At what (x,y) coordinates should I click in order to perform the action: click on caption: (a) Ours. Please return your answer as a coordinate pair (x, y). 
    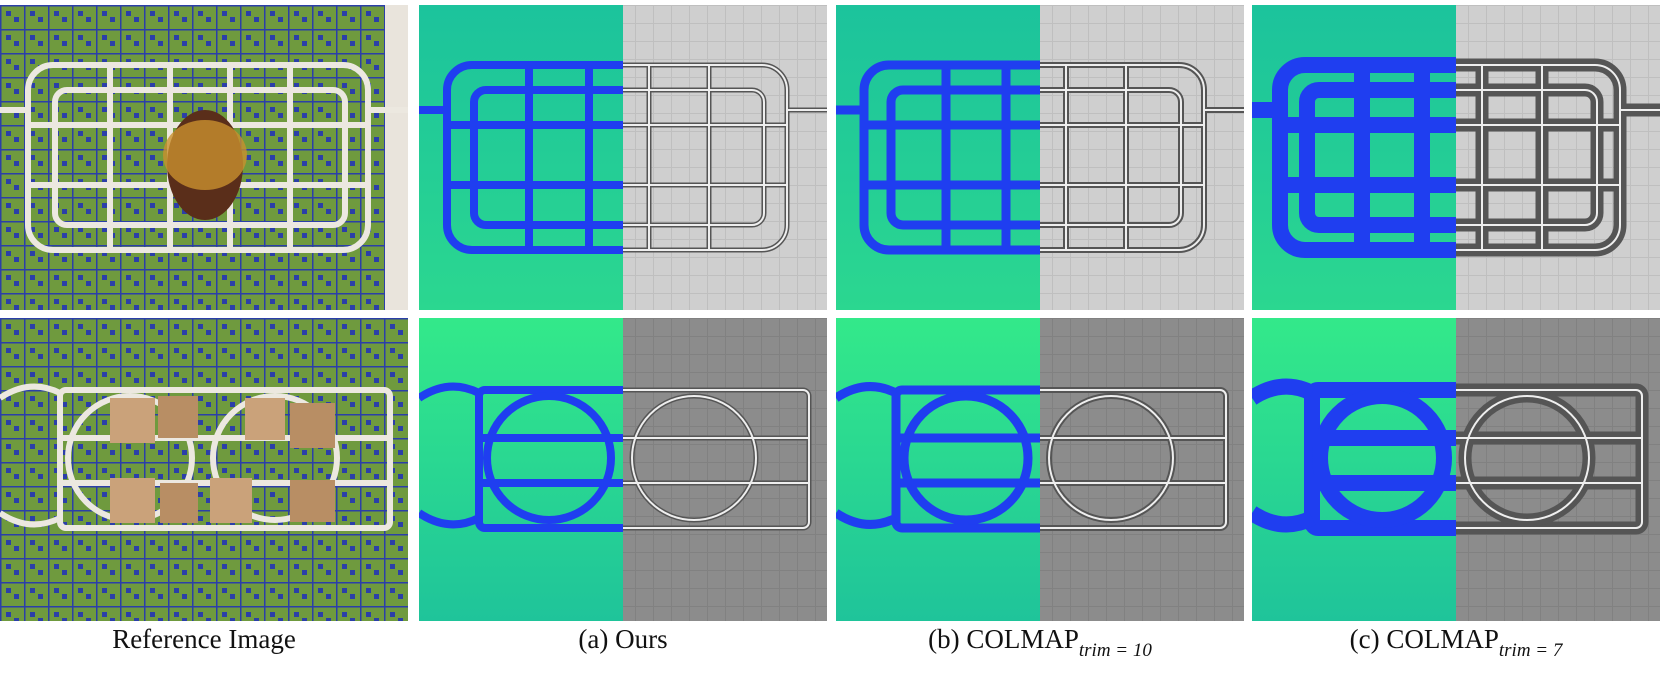
    Looking at the image, I should click on (622, 639).